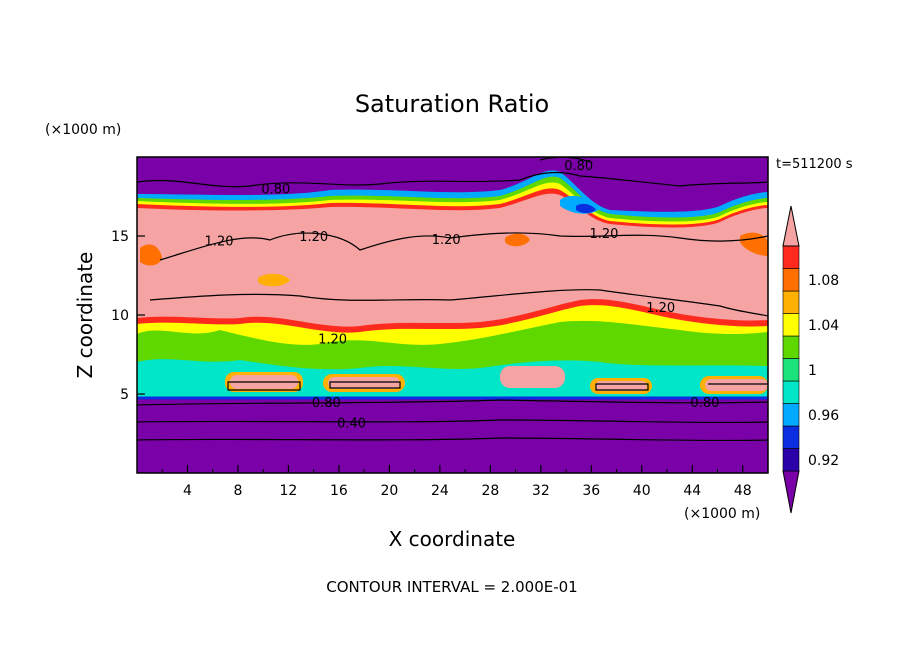 The width and height of the screenshot is (904, 654). What do you see at coordinates (187, 491) in the screenshot?
I see `x-tick-label: 4` at bounding box center [187, 491].